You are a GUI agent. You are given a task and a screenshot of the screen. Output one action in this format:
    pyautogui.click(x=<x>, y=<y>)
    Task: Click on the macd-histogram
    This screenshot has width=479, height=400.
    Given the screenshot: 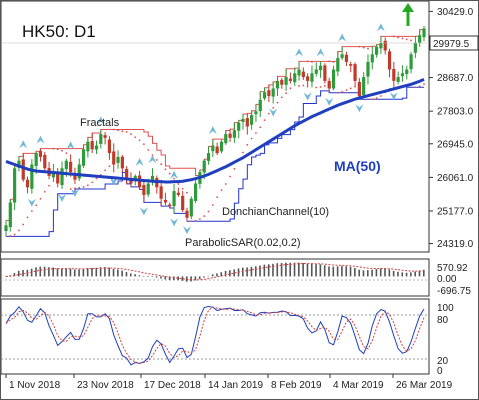 What is the action you would take?
    pyautogui.click(x=215, y=272)
    